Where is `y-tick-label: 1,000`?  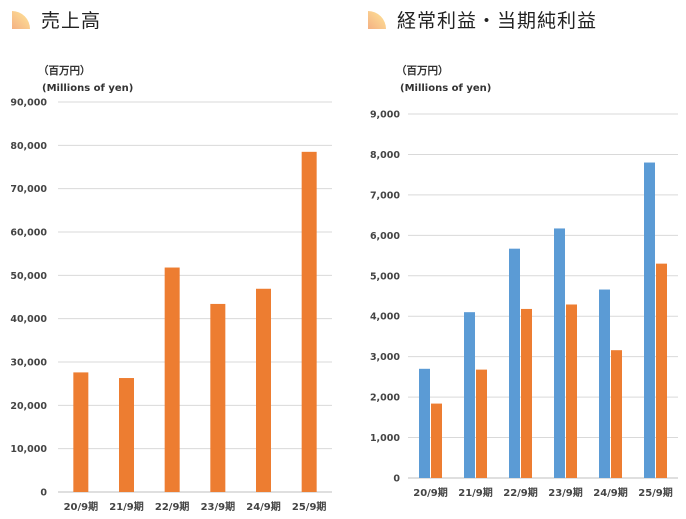 y-tick-label: 1,000 is located at coordinates (385, 438).